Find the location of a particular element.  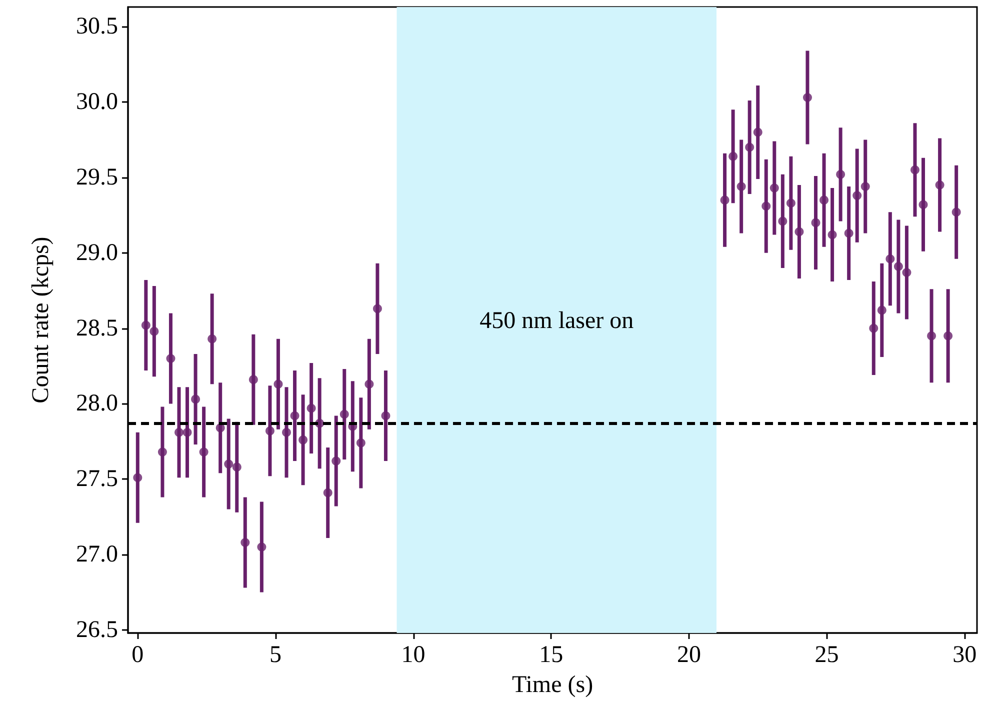

y-tick-label: 26.5 is located at coordinates (97, 629).